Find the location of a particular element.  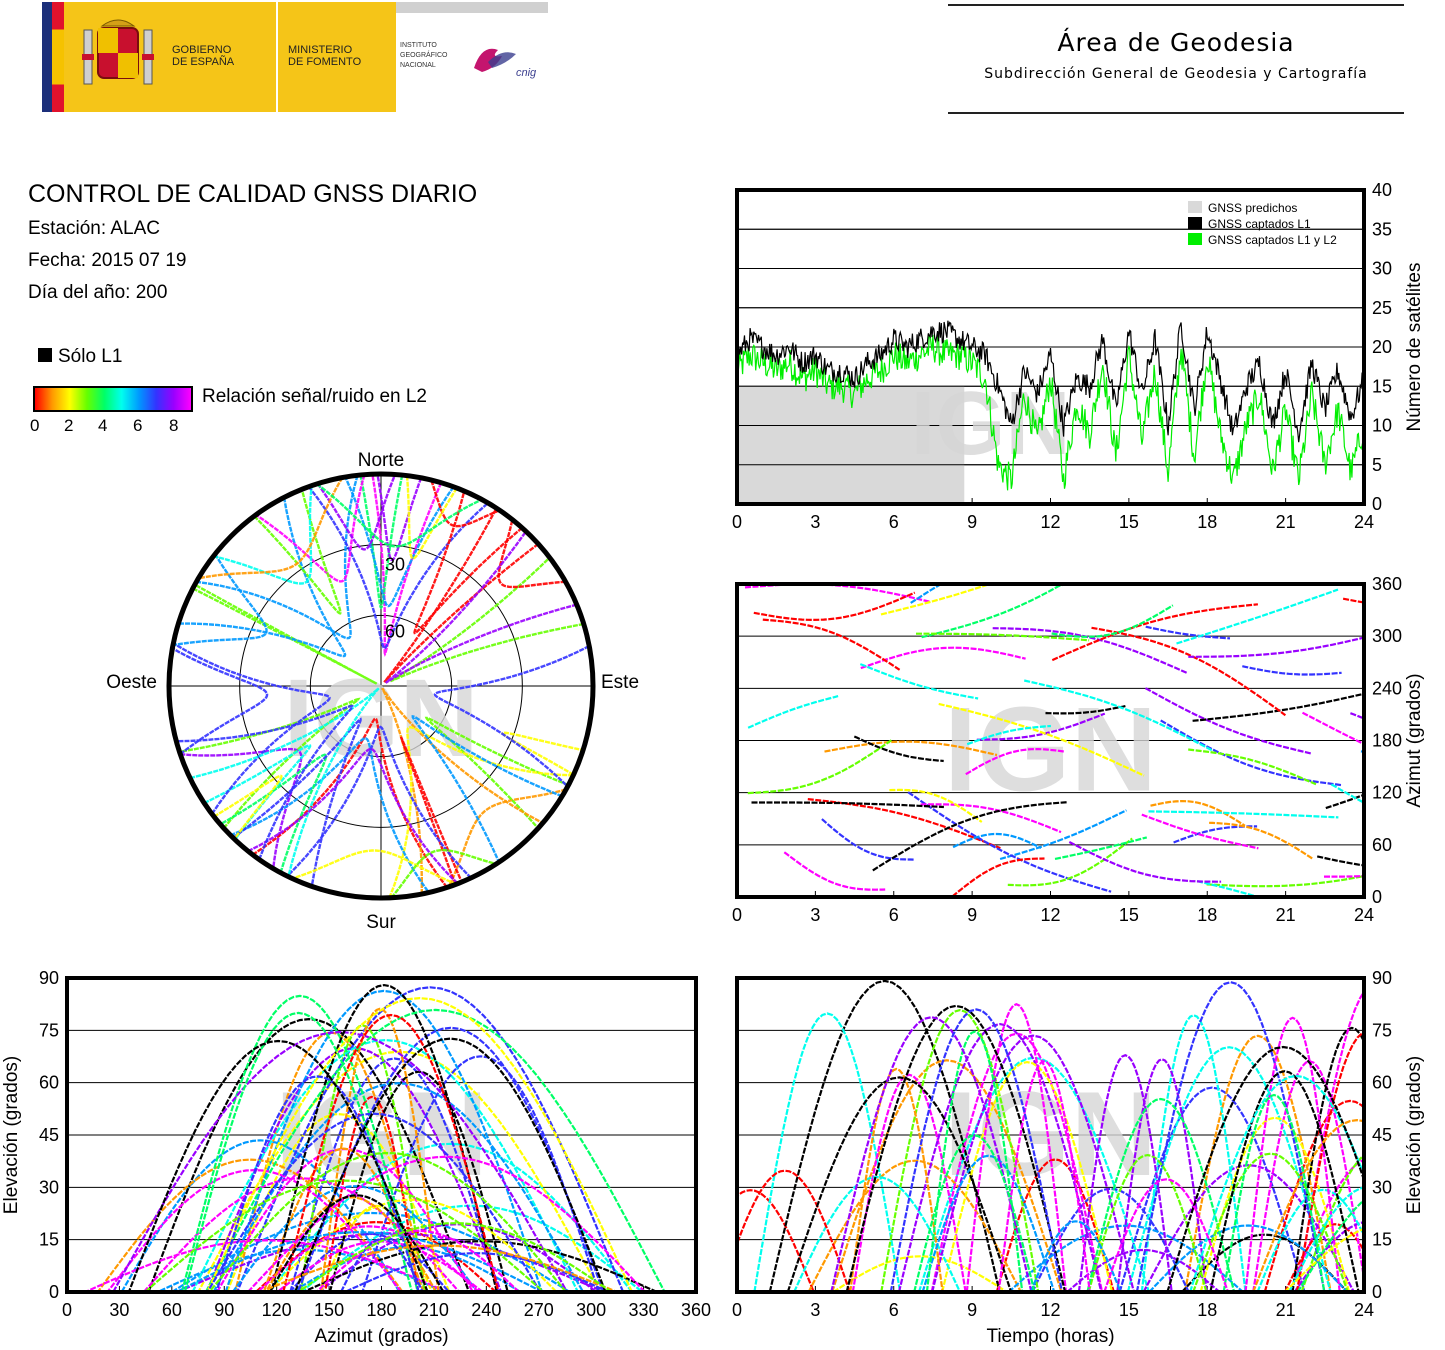

y-tick-label: 35 is located at coordinates (1382, 229).